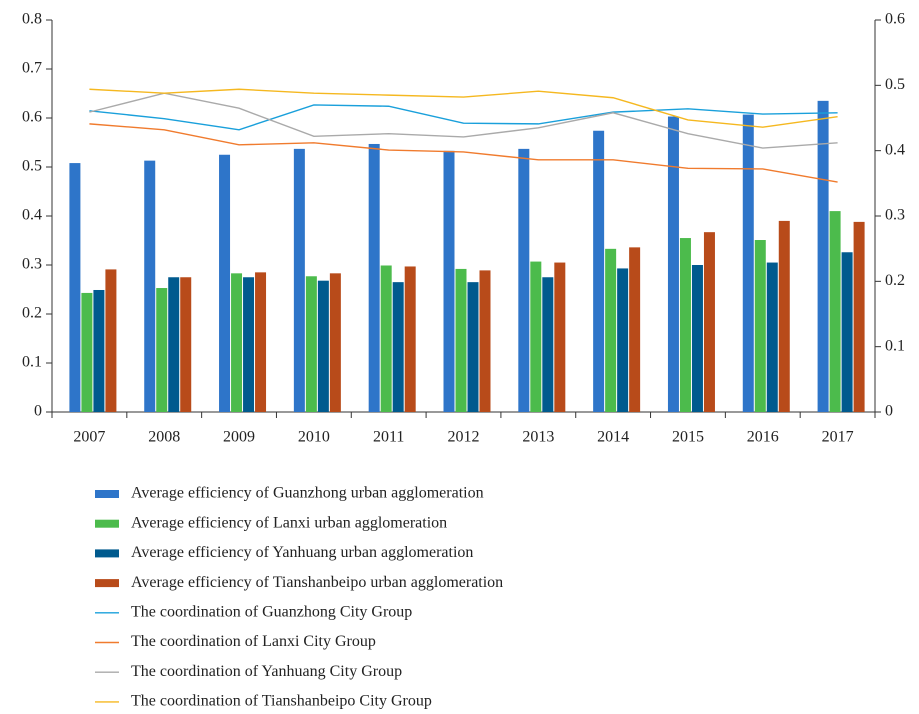 This screenshot has width=919, height=714. I want to click on y-tick-label: 0.6, so click(32, 117).